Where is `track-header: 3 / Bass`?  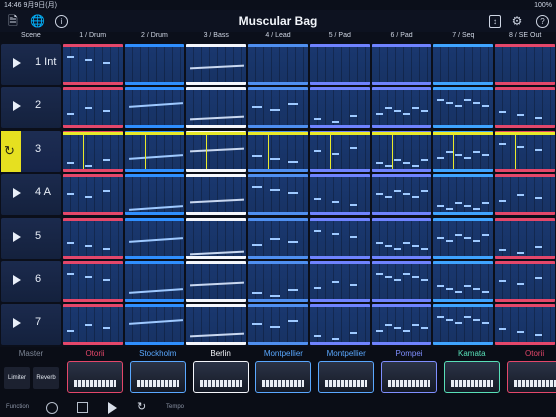
track-header: 3 / Bass is located at coordinates (216, 35).